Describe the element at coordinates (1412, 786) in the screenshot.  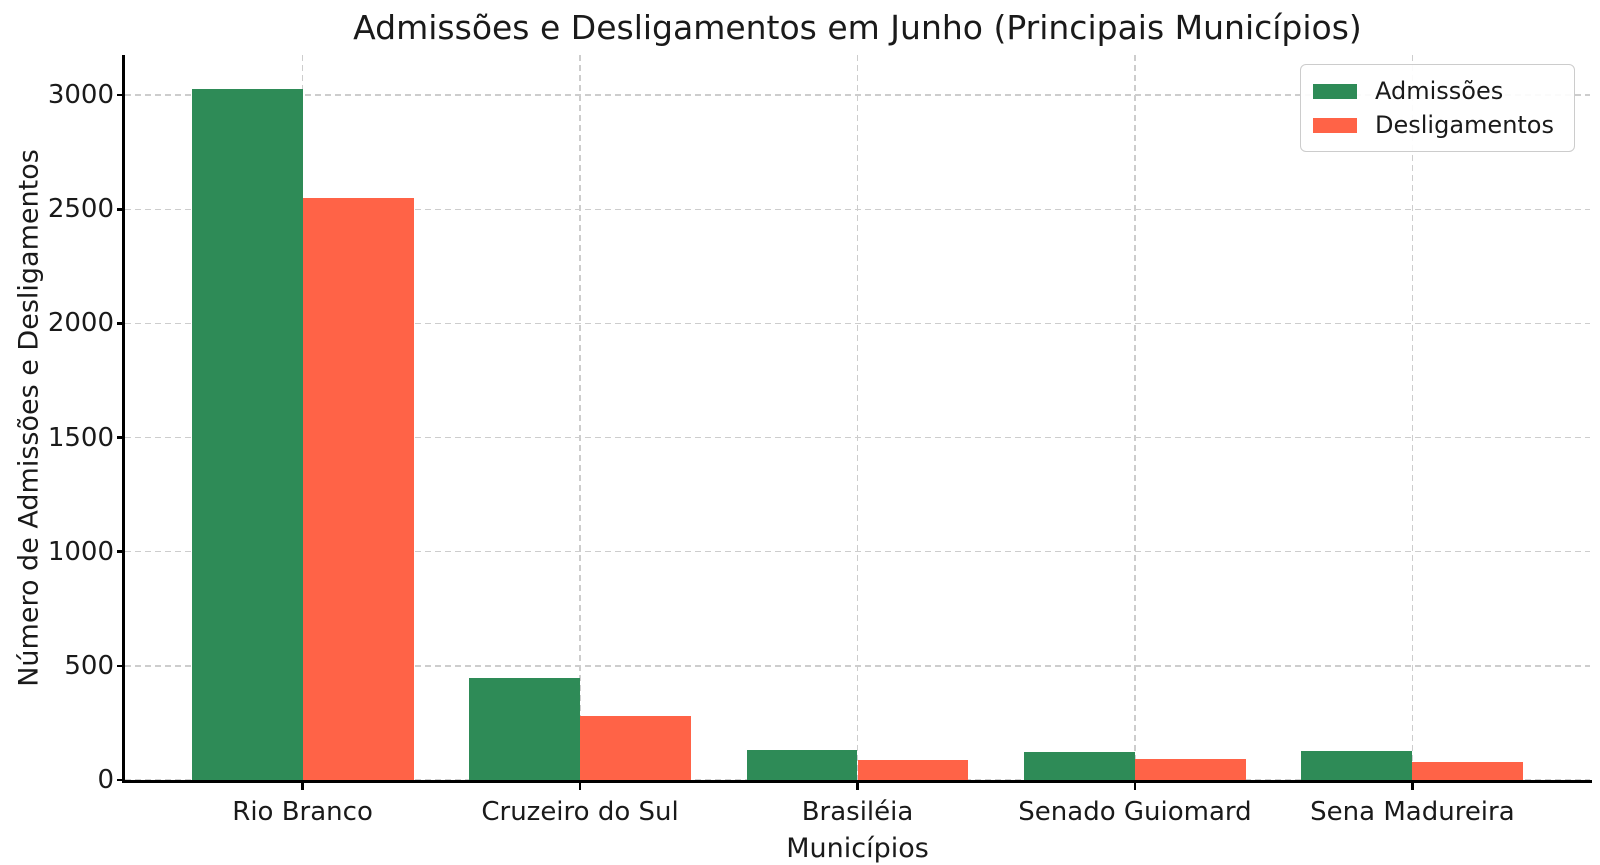
I see `x-tick-sena-madureira` at that location.